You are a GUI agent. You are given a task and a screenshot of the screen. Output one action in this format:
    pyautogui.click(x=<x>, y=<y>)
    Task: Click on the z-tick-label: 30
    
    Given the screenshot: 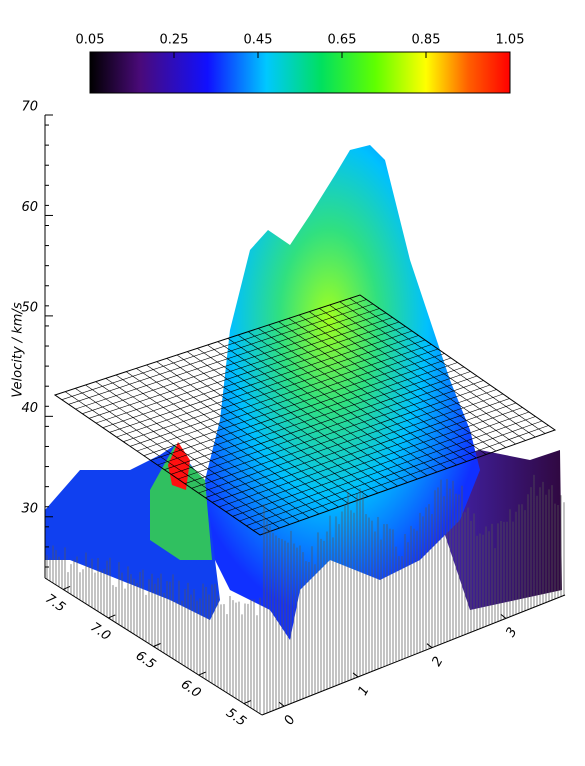 What is the action you would take?
    pyautogui.click(x=29, y=508)
    